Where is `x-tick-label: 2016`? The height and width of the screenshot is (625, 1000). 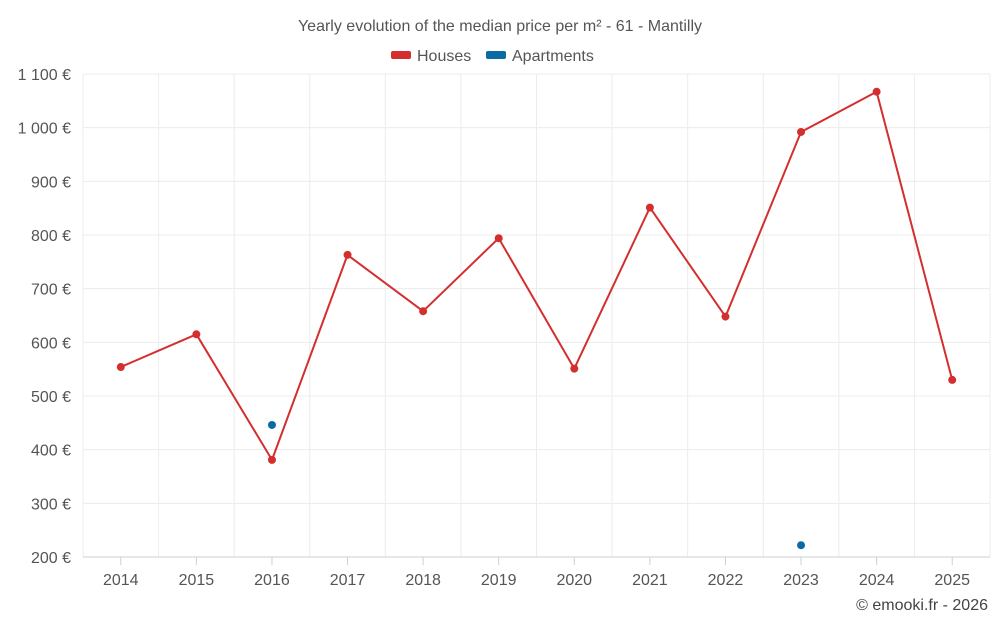
x-tick-label: 2016 is located at coordinates (272, 580).